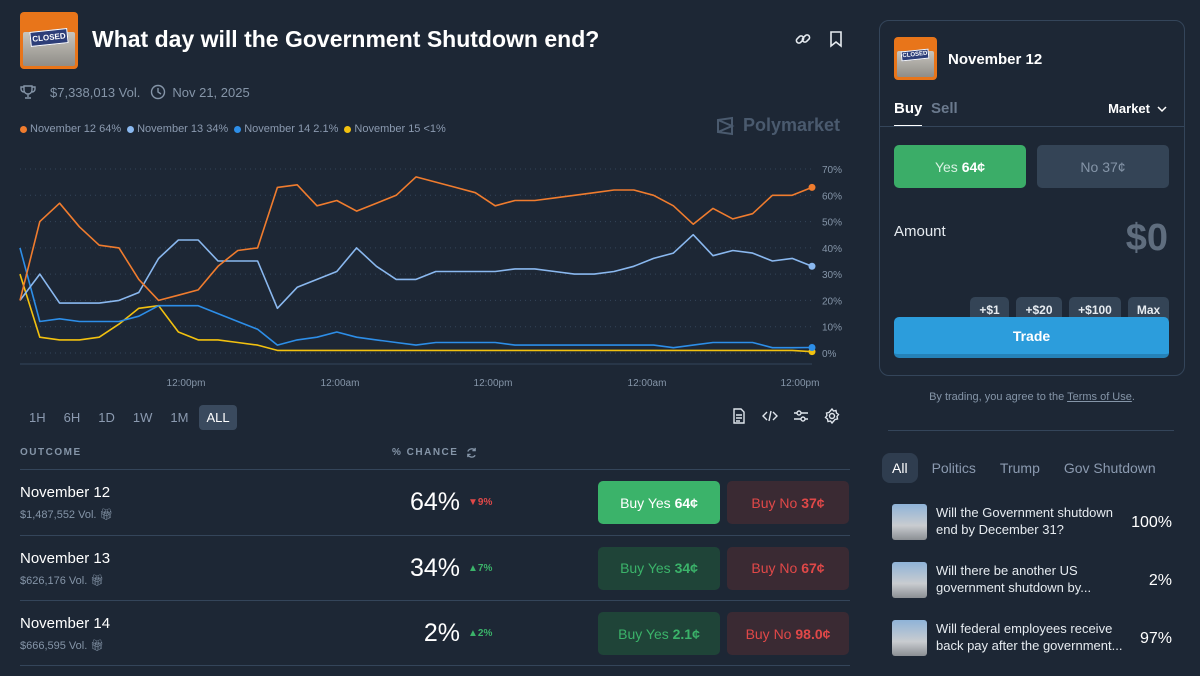  I want to click on link-icon, so click(803, 39).